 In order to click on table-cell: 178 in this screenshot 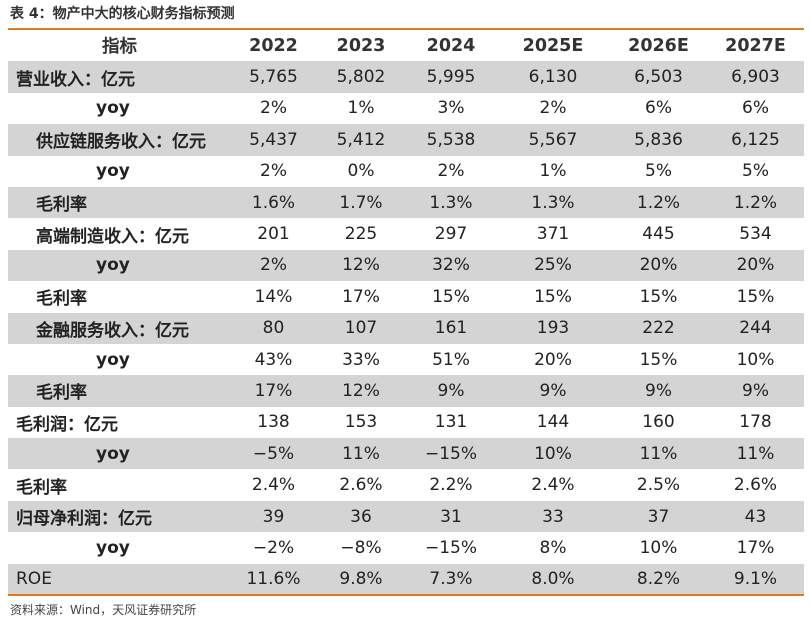, I will do `click(755, 422)`.